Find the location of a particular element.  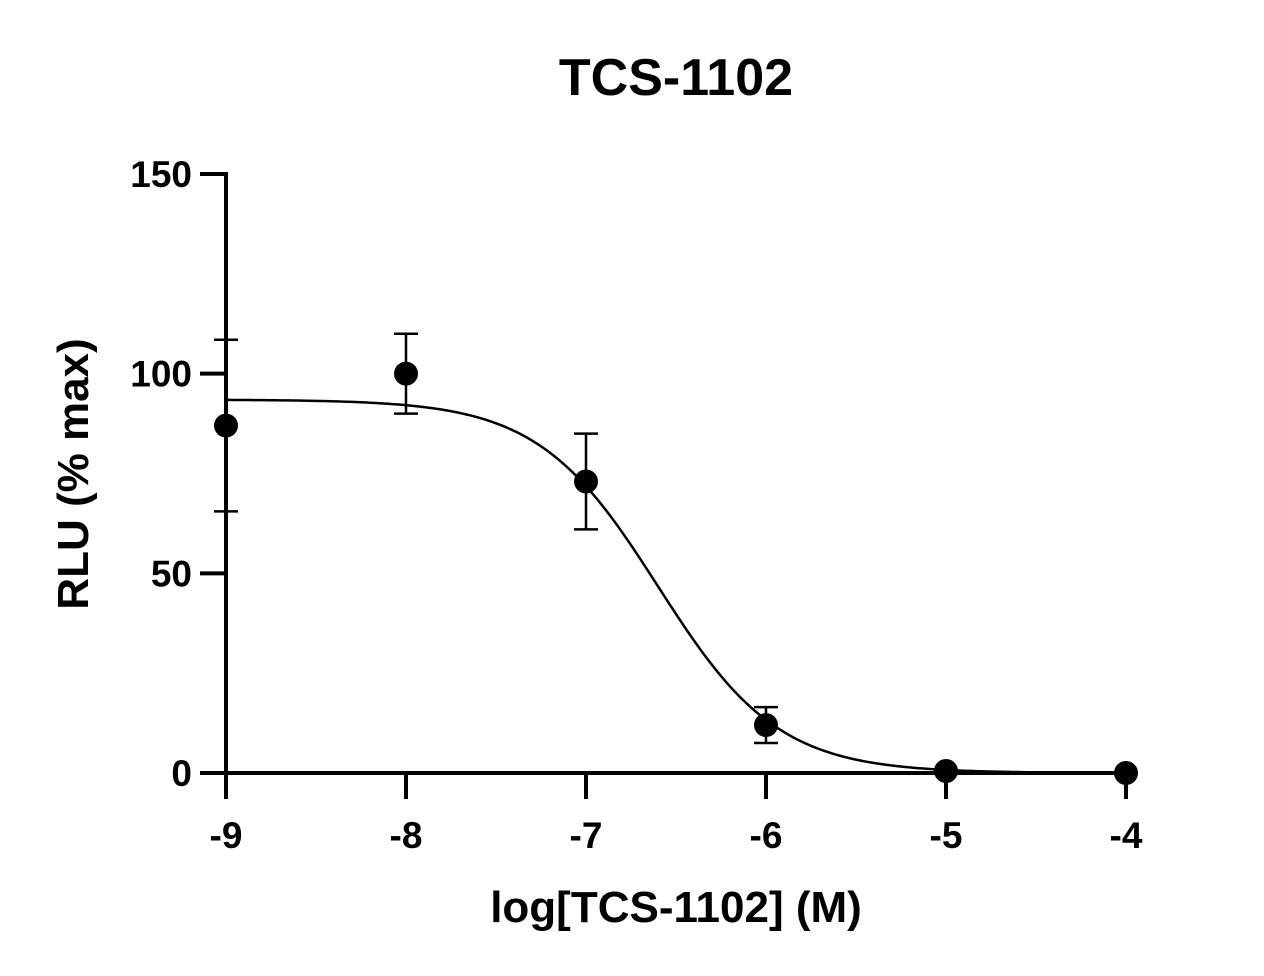

x-axis-ticks: -9 -8 -7 -6 -5 -4 is located at coordinates (676, 814).